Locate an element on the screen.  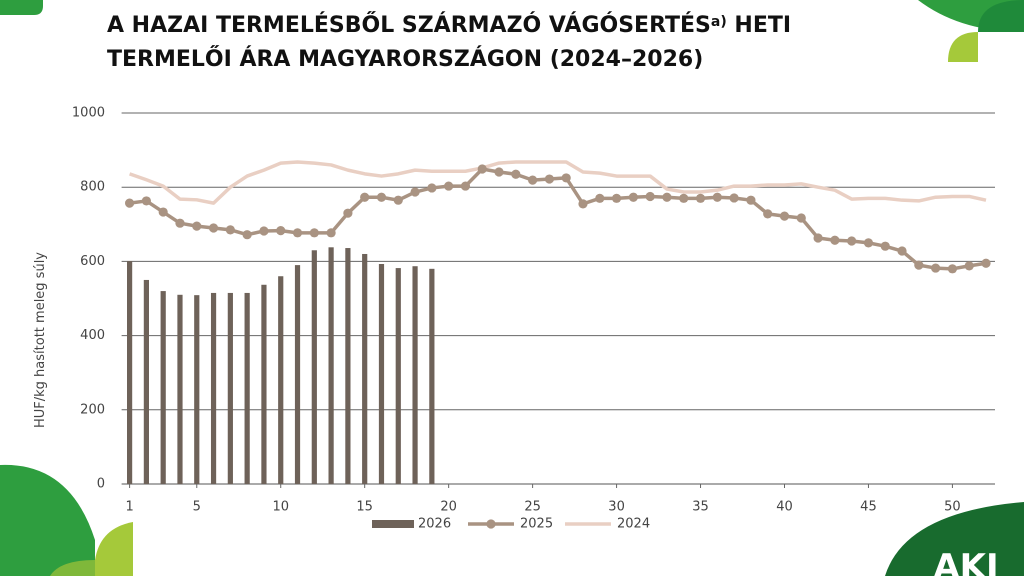
x-tick-label: 15 is located at coordinates (364, 507).